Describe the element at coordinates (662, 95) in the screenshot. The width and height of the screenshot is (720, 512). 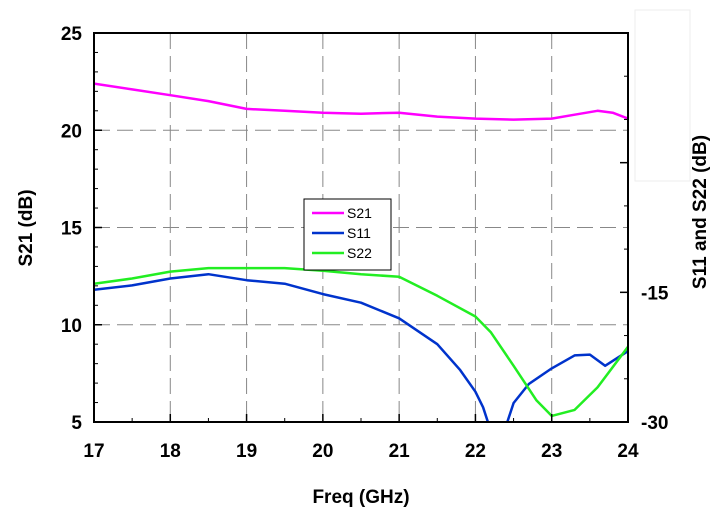
I see `blank-box` at that location.